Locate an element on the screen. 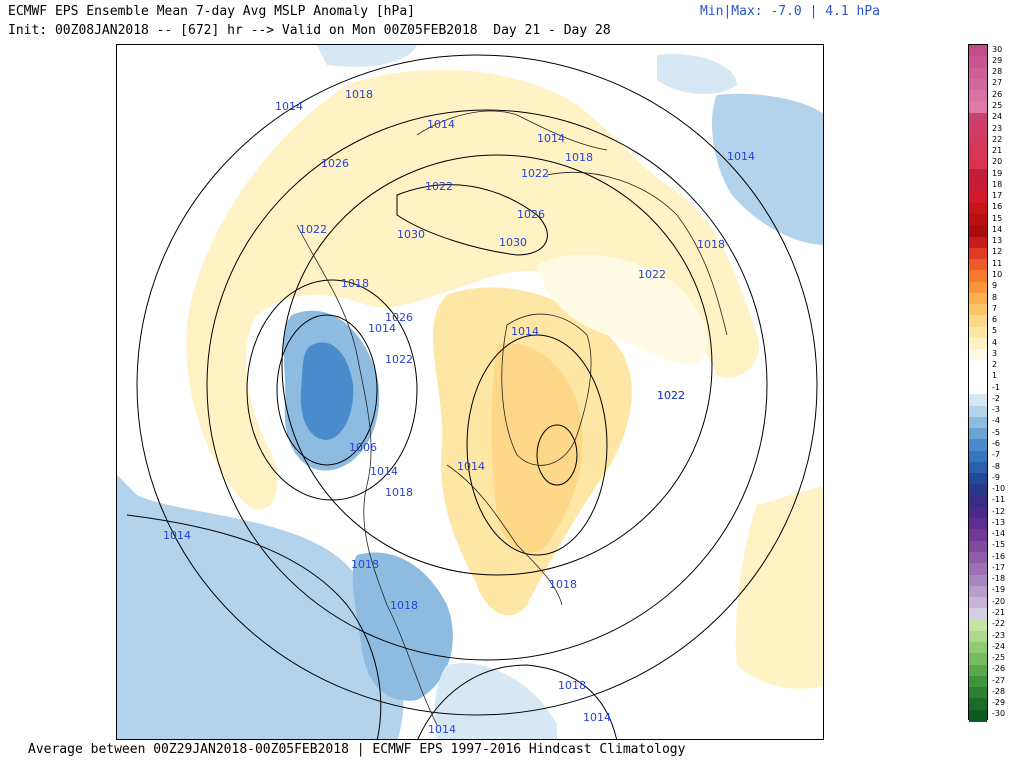 Image resolution: width=1024 pixels, height=768 pixels. colorbar-tick-label: 27 is located at coordinates (997, 83).